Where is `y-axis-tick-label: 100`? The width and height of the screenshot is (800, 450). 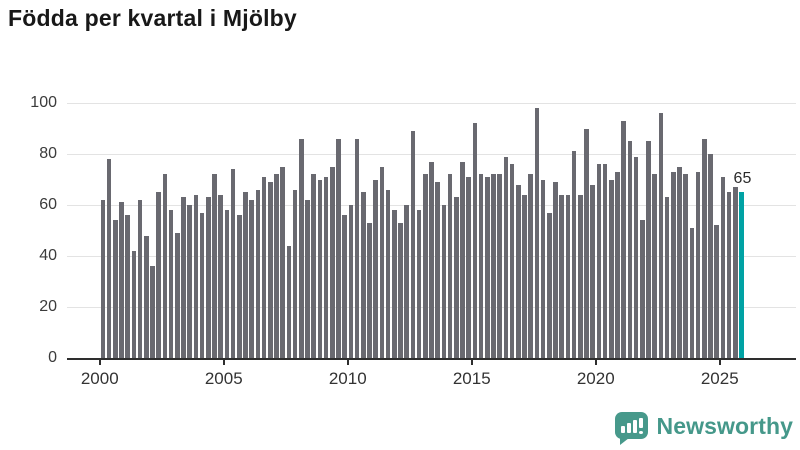
y-axis-tick-label: 100 is located at coordinates (43, 102).